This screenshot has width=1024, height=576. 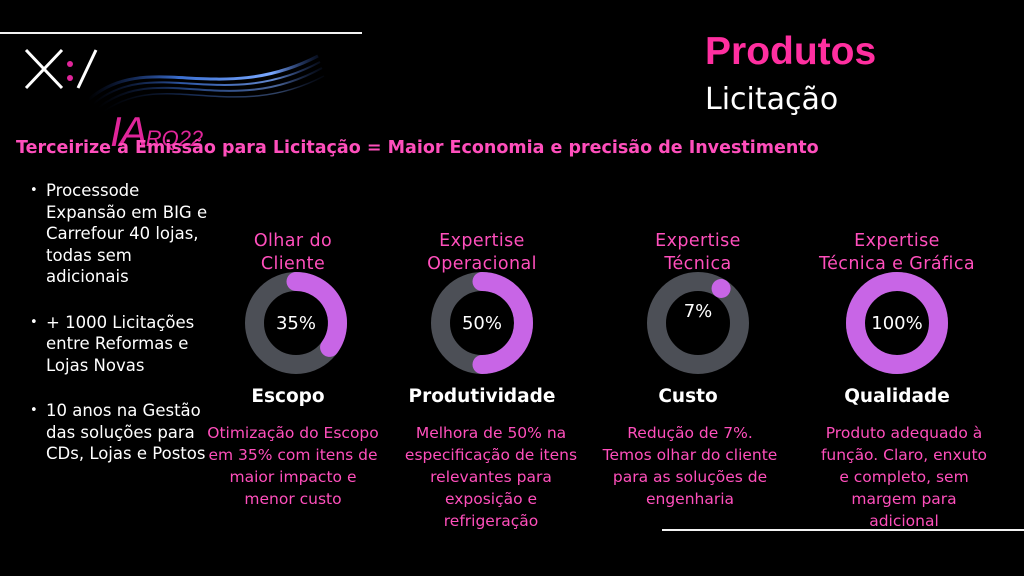 I want to click on donut-chart-qualidade: 100%, so click(x=897, y=323).